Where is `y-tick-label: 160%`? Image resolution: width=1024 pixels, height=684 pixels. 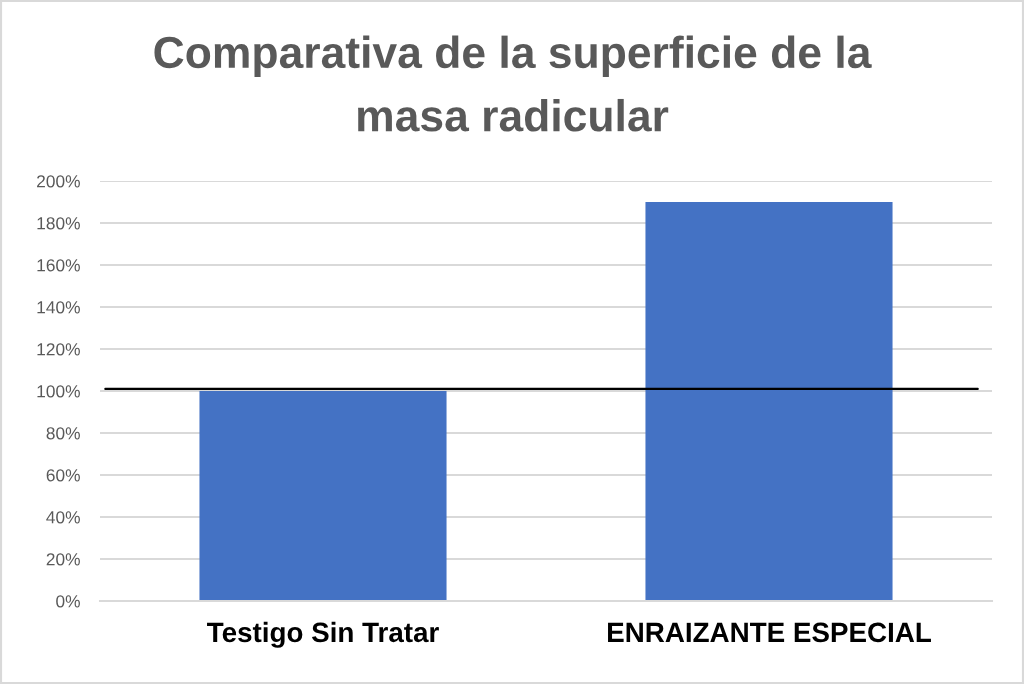
y-tick-label: 160% is located at coordinates (58, 265).